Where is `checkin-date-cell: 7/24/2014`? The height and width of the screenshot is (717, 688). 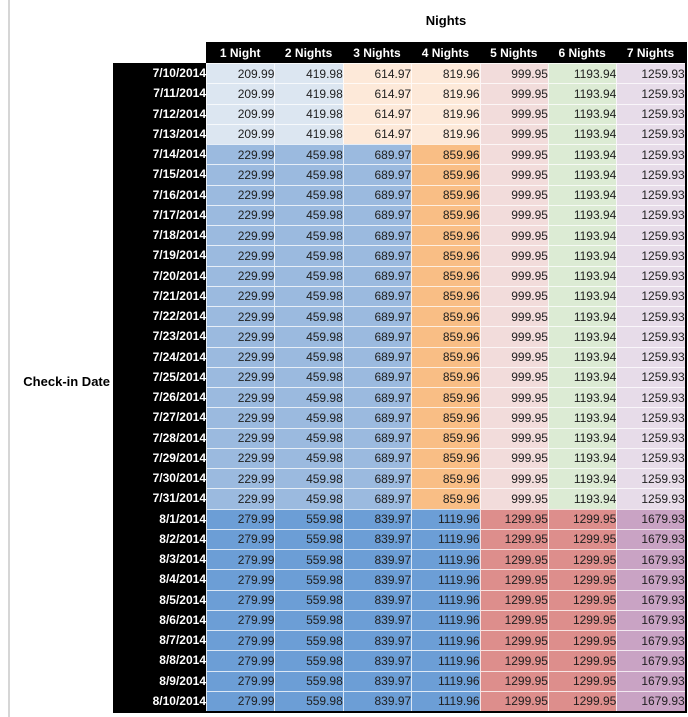
checkin-date-cell: 7/24/2014 is located at coordinates (159, 356).